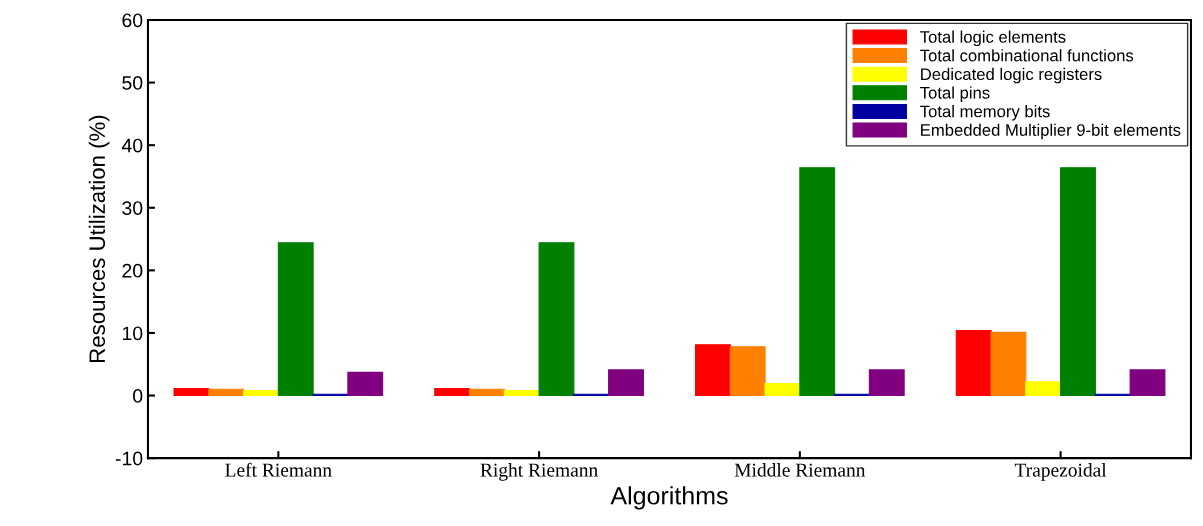 Image resolution: width=1203 pixels, height=526 pixels. What do you see at coordinates (132, 20) in the screenshot?
I see `y-tick-label: 60` at bounding box center [132, 20].